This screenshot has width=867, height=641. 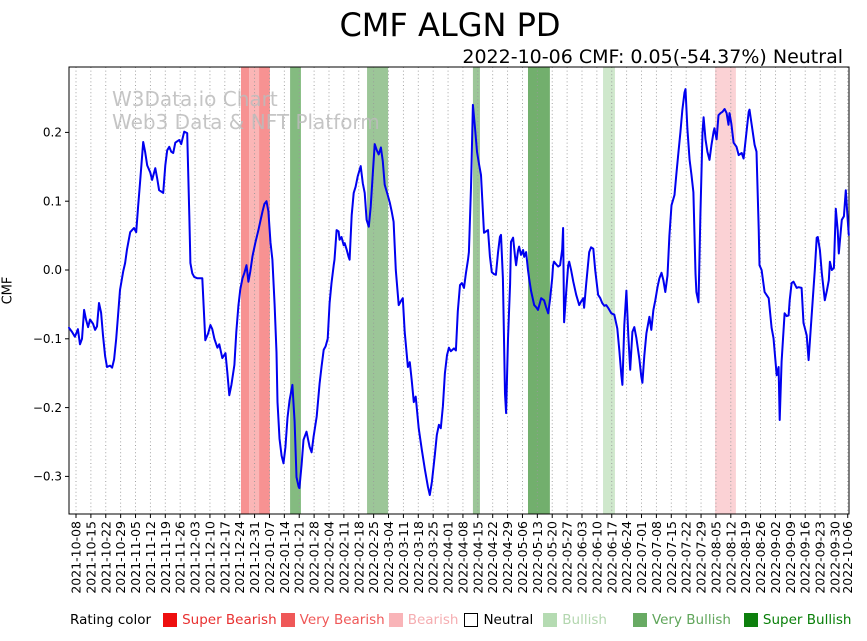 I want to click on x-tick-label: 2022-02-25, so click(x=373, y=557).